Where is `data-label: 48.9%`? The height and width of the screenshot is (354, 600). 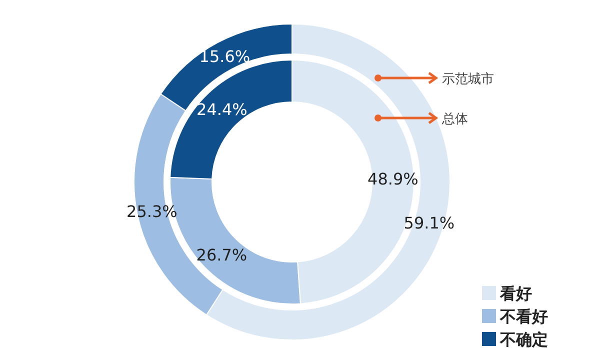 data-label: 48.9% is located at coordinates (393, 179).